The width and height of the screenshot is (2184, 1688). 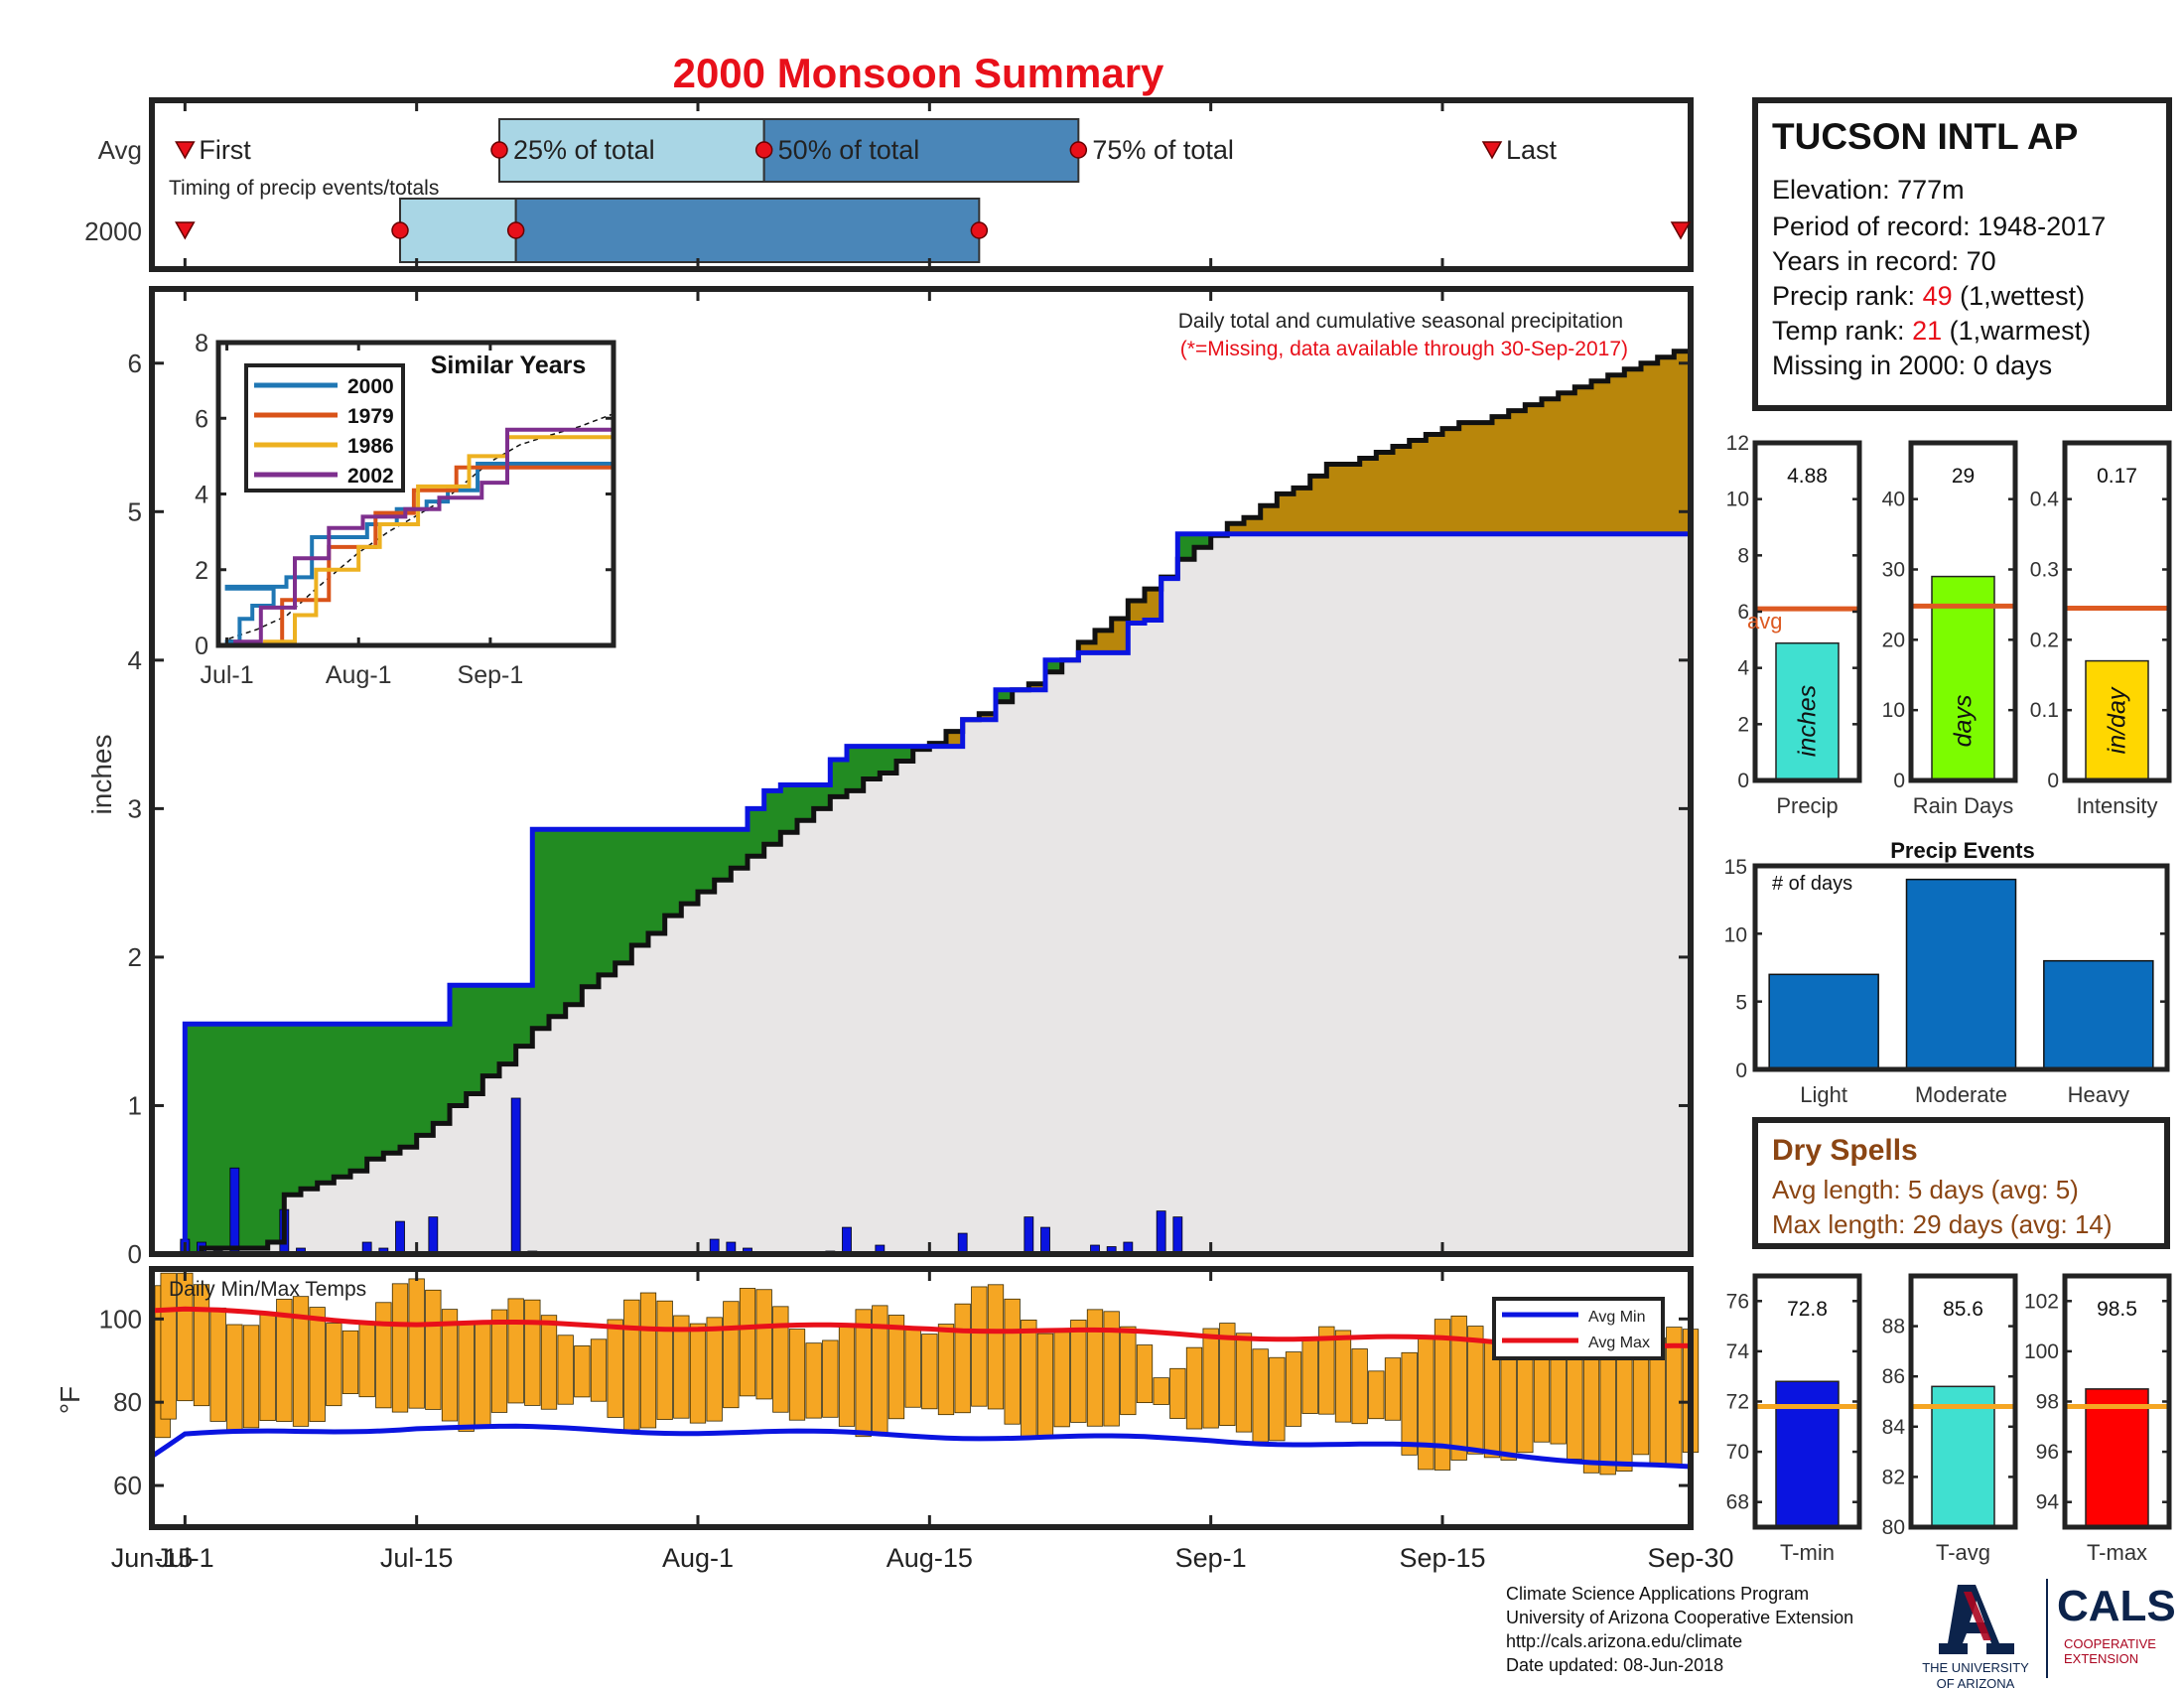 I want to click on temp-stat-t-avg-ytick-label: 86, so click(x=1893, y=1376).